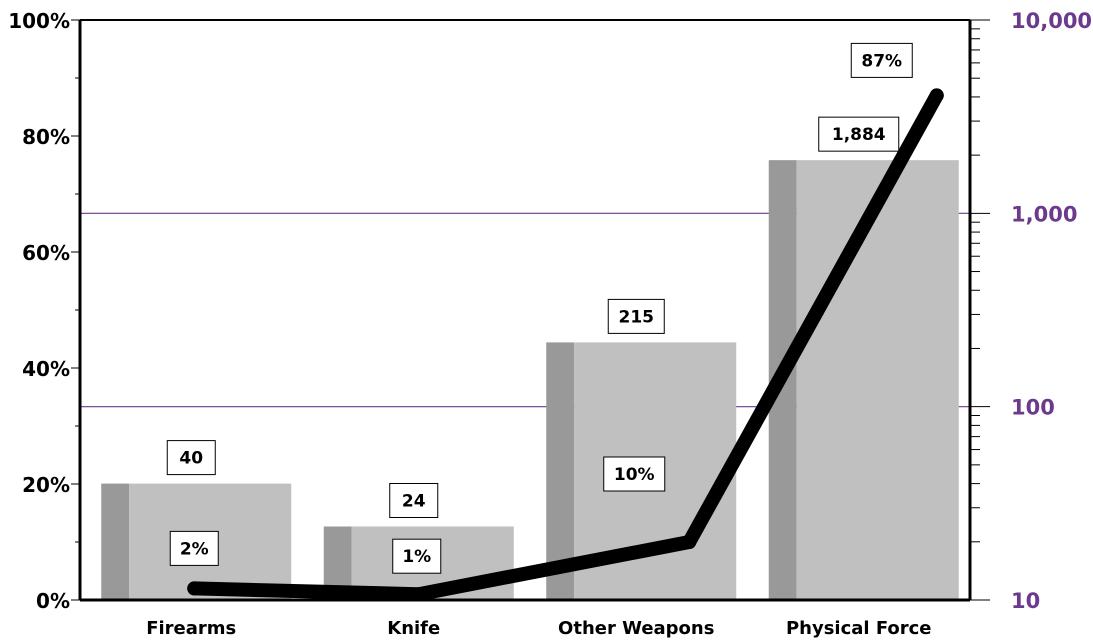 The image size is (1093, 641). Describe the element at coordinates (46, 253) in the screenshot. I see `left-tick-label: 60%` at that location.